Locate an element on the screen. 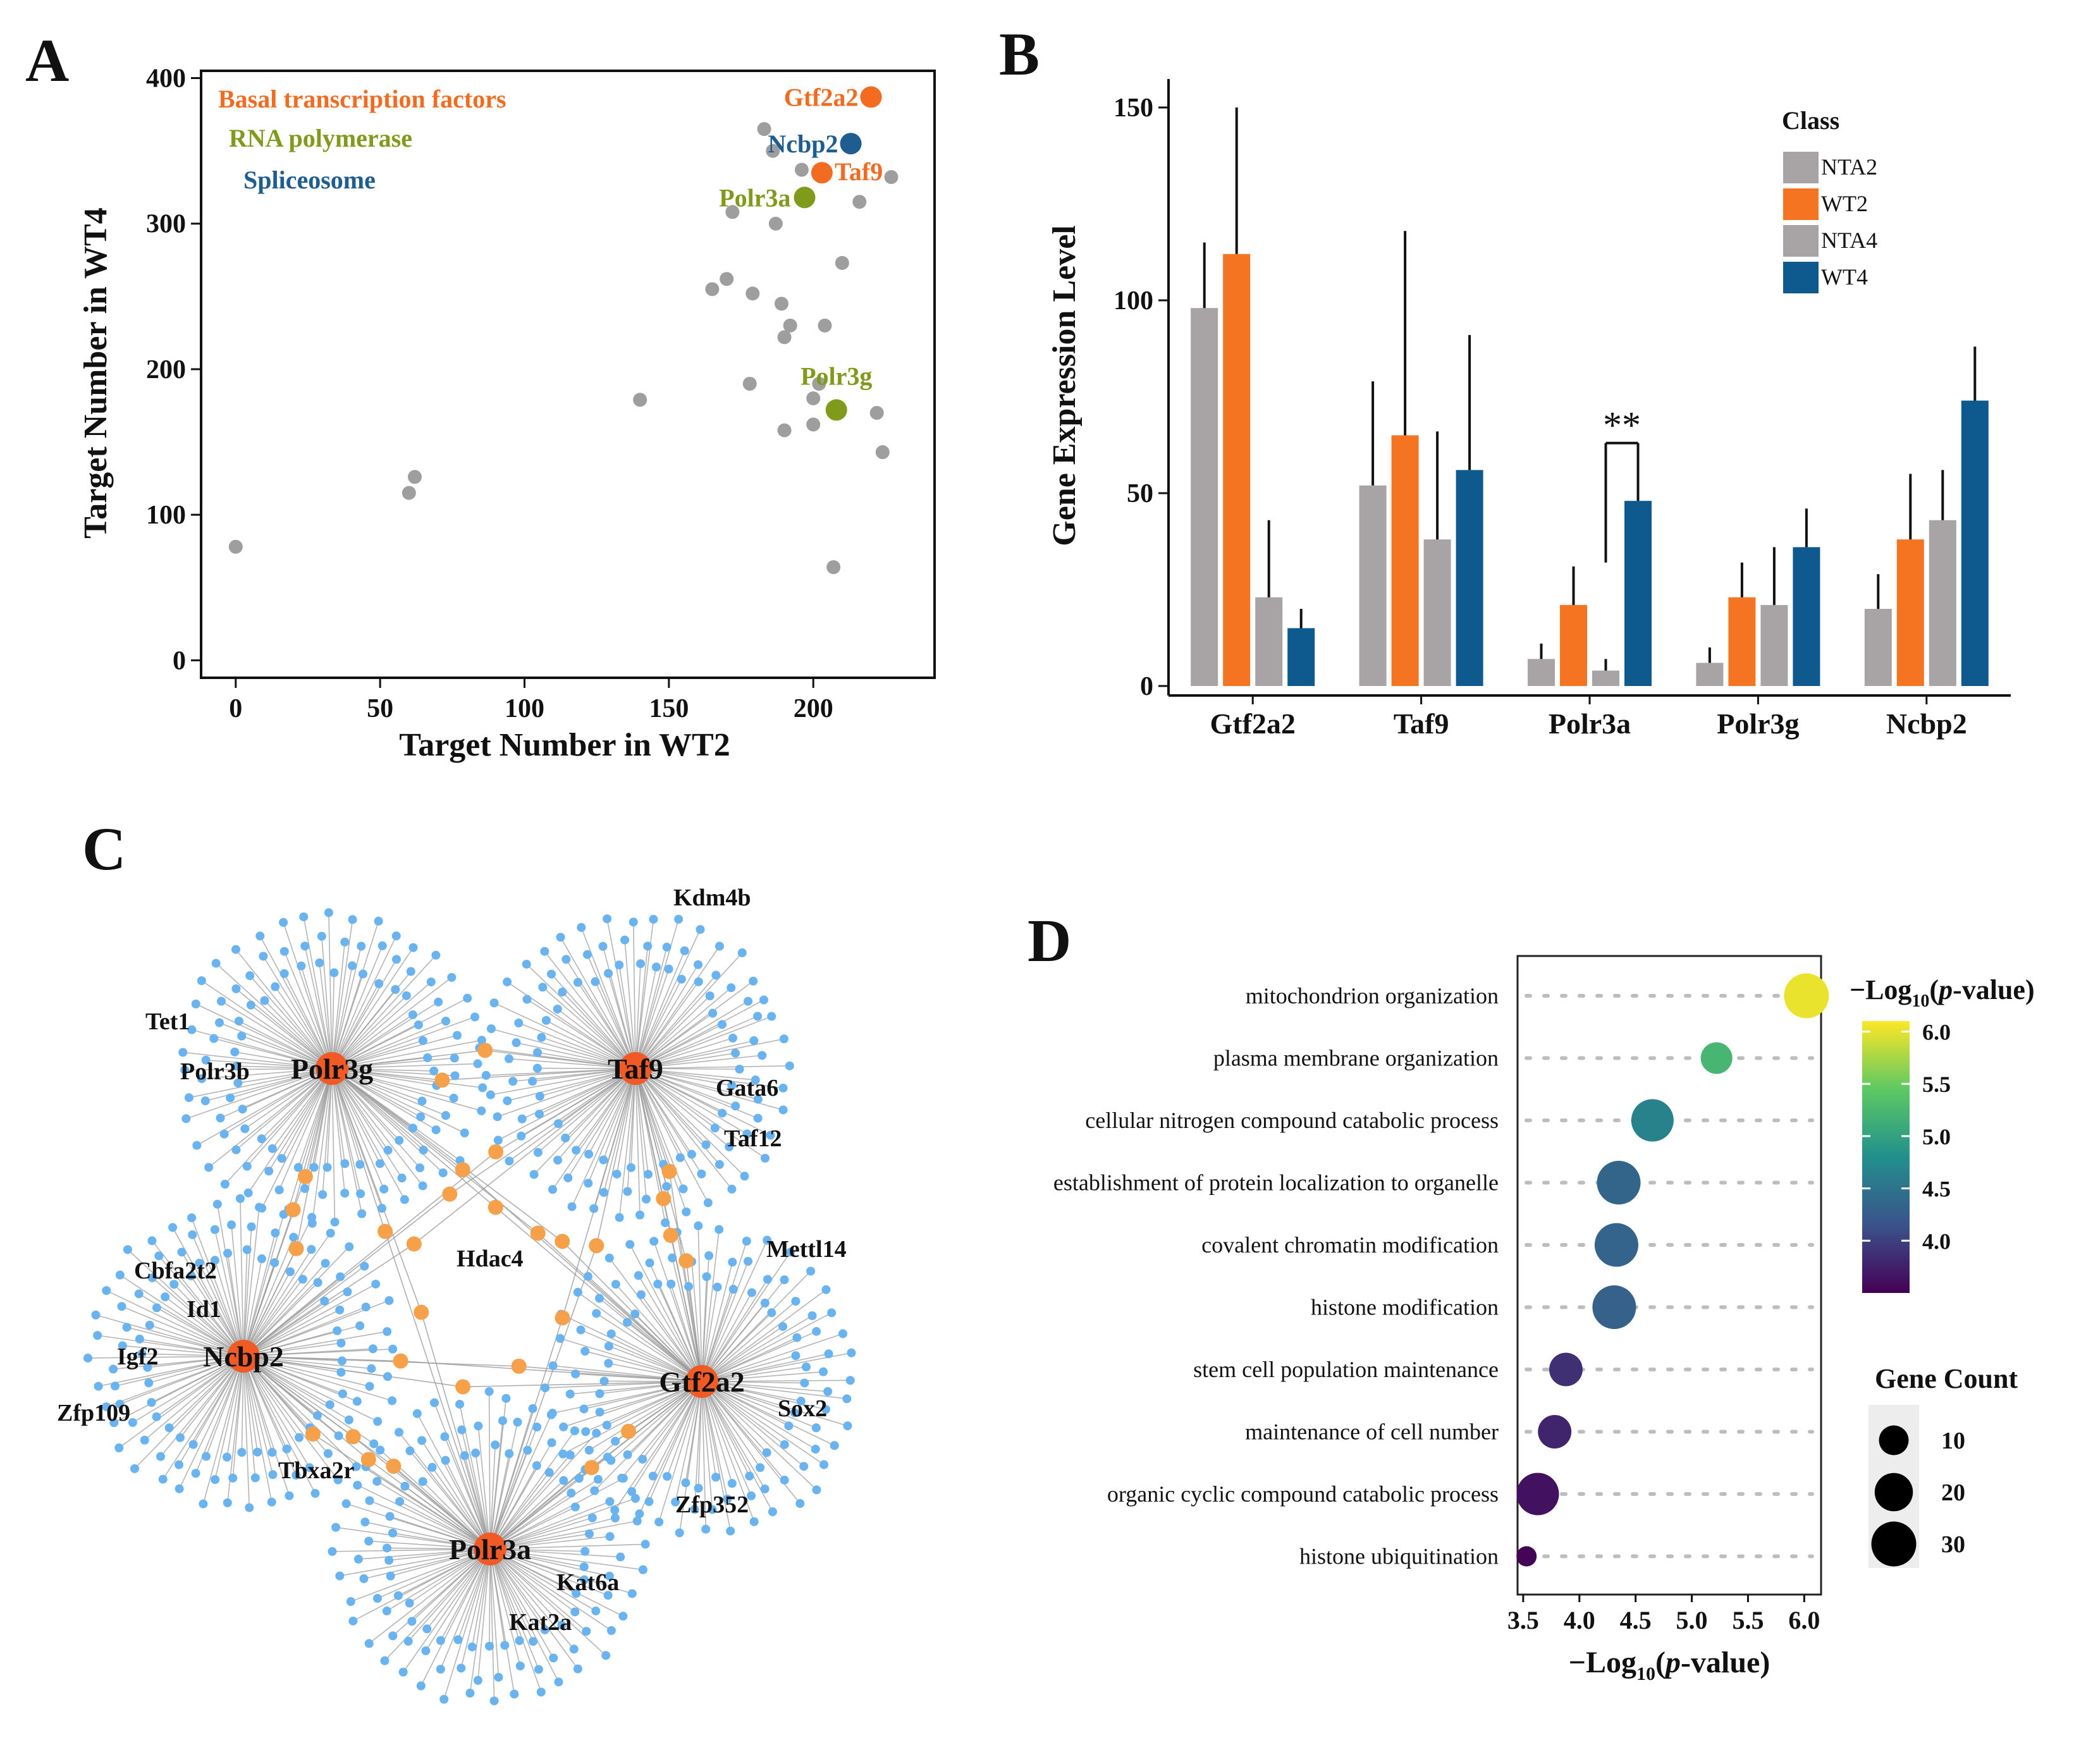 This screenshot has width=2074, height=1764. panel-b-legend-title: Class is located at coordinates (1811, 120).